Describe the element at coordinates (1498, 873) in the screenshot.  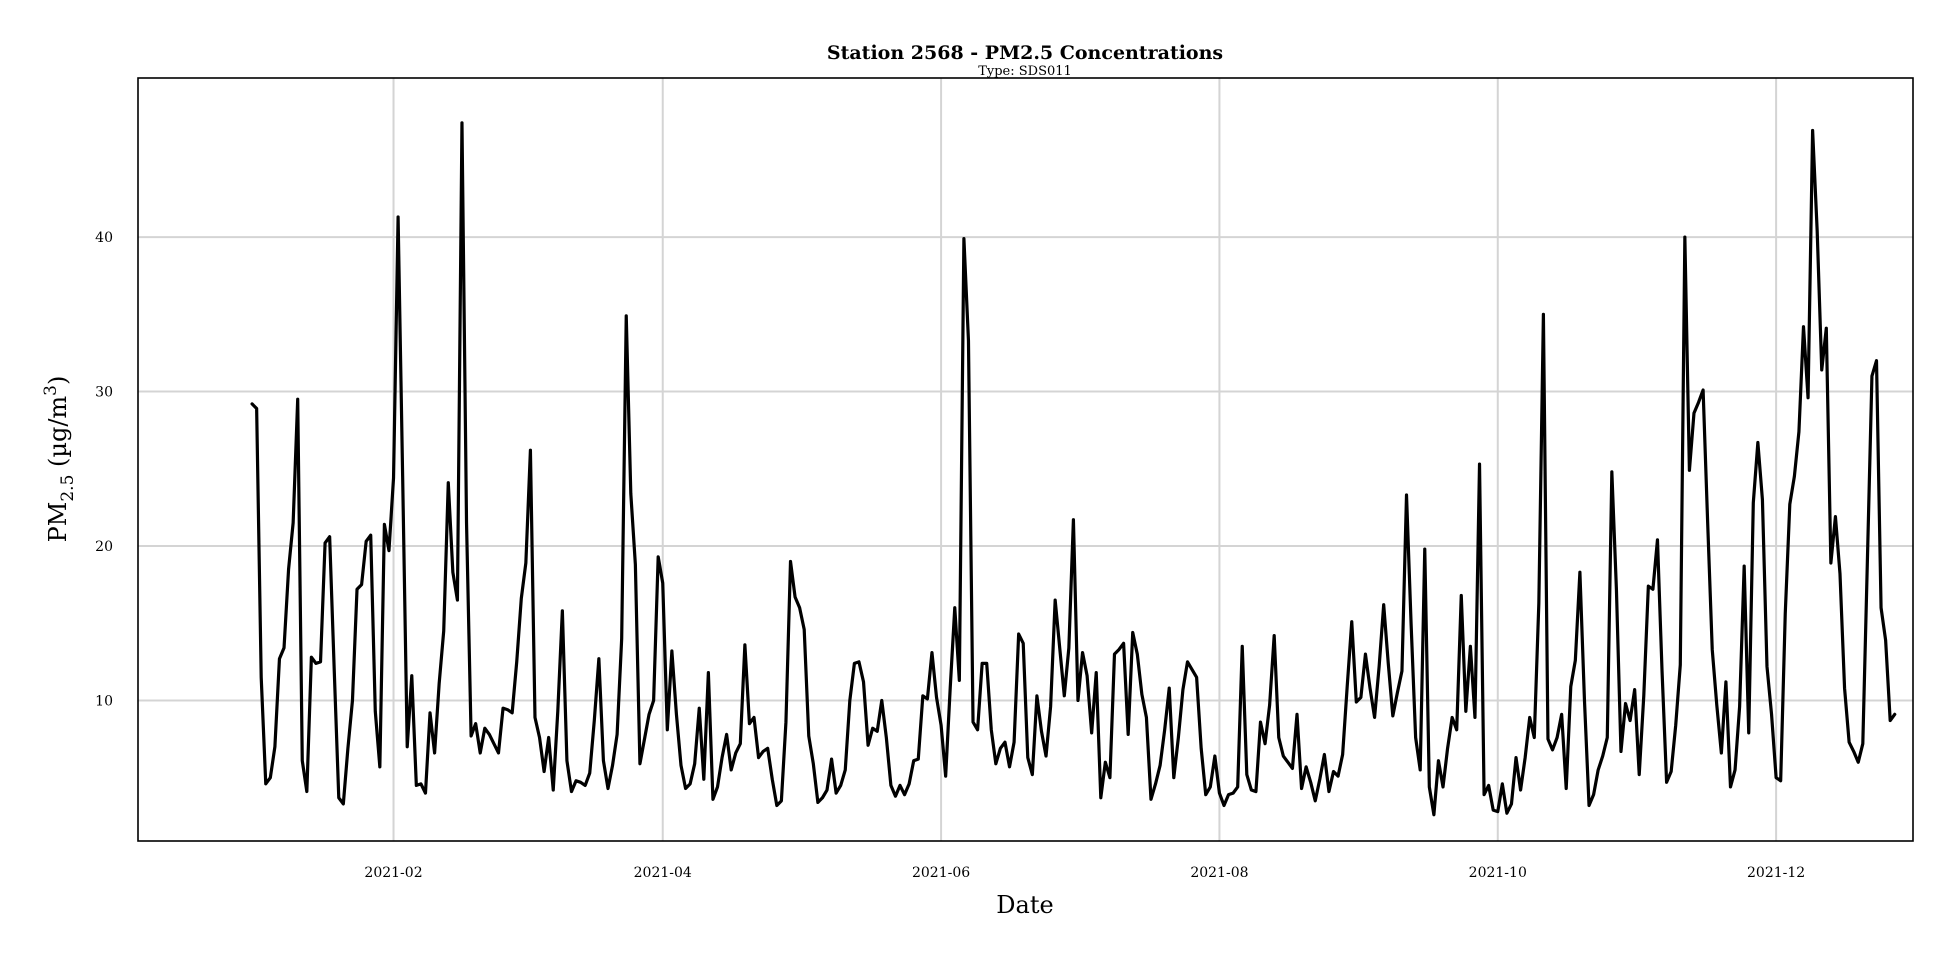
I see `x-tick-label: 2021-10` at that location.